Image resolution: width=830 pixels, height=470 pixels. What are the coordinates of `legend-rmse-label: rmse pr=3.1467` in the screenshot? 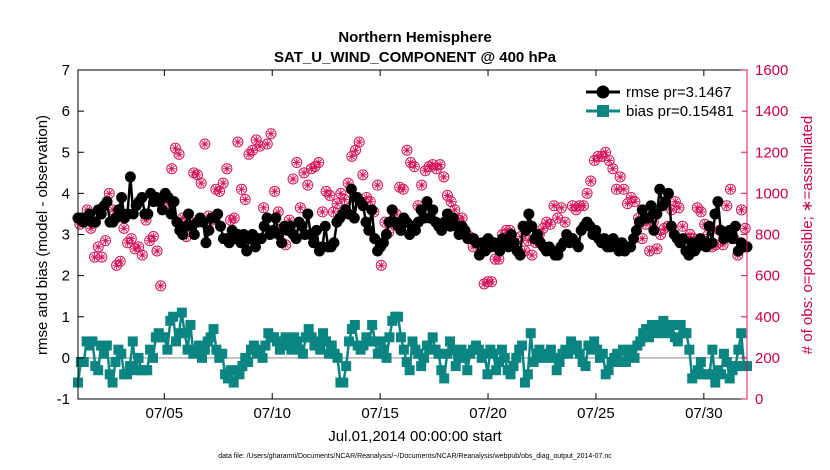 It's located at (678, 92).